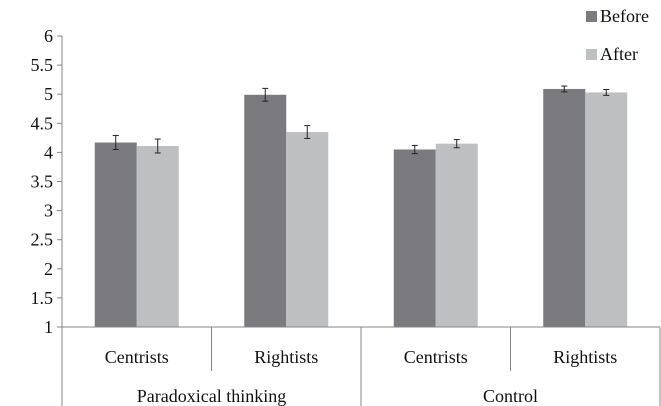  What do you see at coordinates (48, 211) in the screenshot?
I see `y-tick-label: 3` at bounding box center [48, 211].